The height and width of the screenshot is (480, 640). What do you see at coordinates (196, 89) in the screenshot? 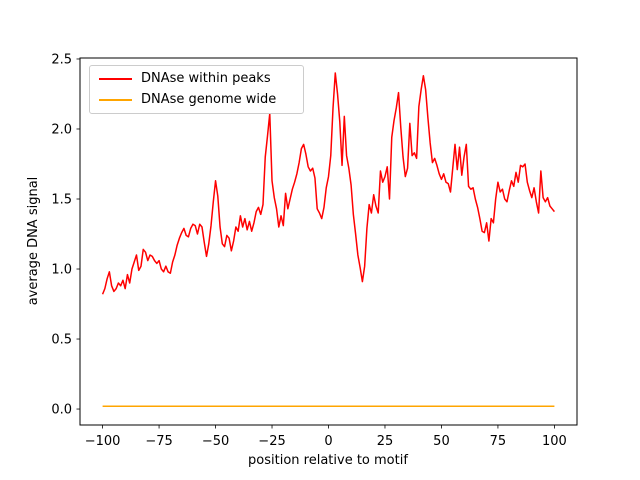
I see `legend: DNAse within peaks DNAse genome wide` at bounding box center [196, 89].